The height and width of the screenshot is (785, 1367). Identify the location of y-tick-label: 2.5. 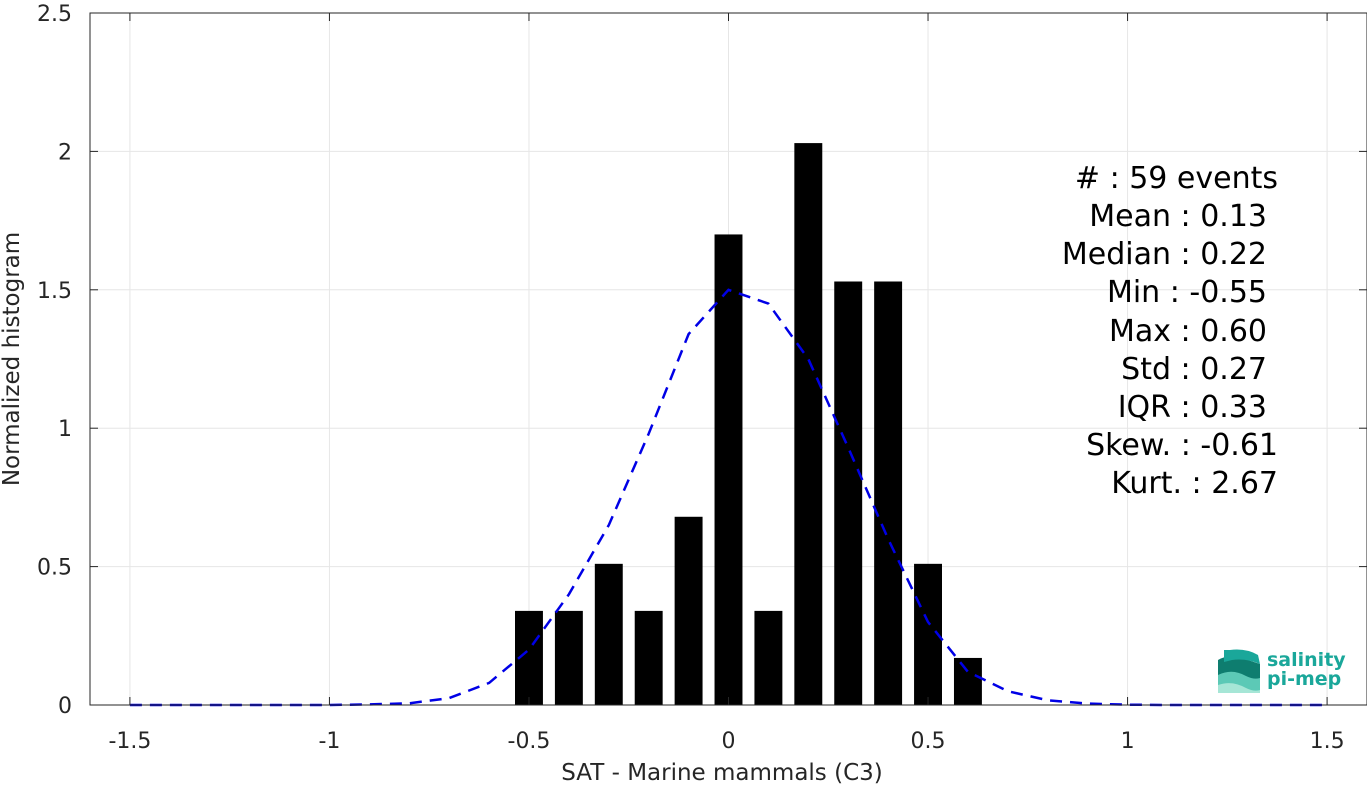
(54, 14).